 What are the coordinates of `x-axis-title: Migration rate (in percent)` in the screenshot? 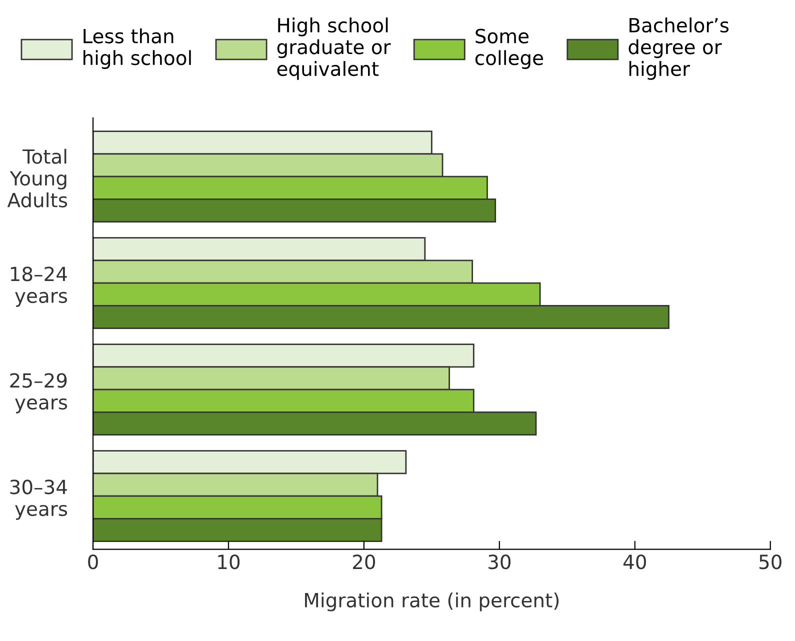 It's located at (432, 602).